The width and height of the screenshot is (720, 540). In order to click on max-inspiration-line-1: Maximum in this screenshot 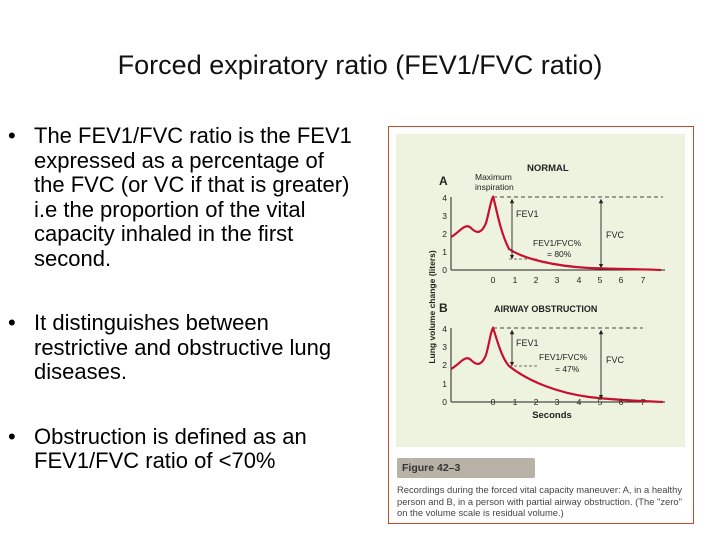, I will do `click(493, 177)`.